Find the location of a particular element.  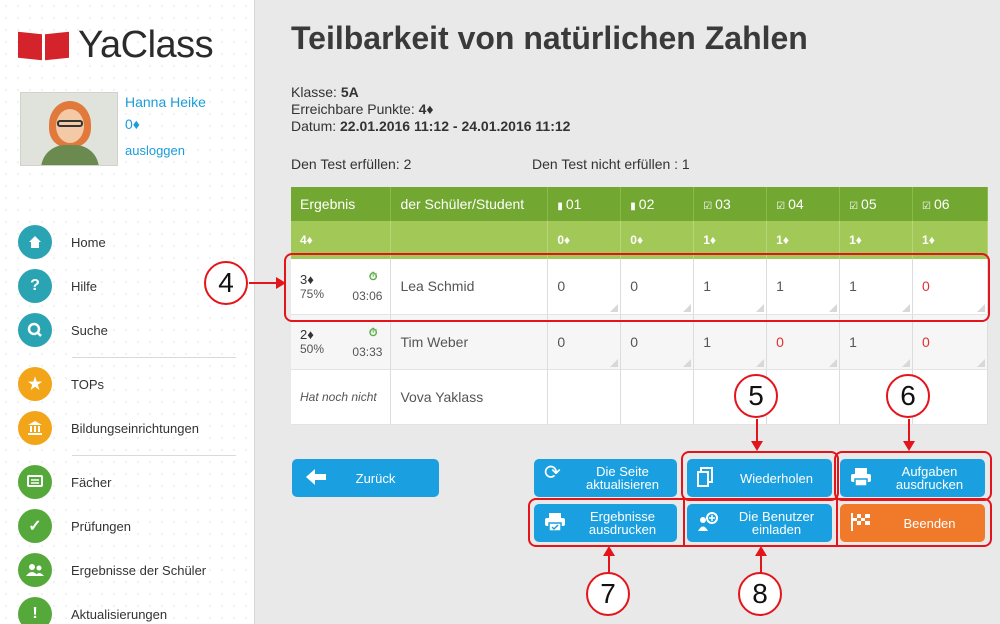

column-header-task: ▮ 01 is located at coordinates (584, 204).